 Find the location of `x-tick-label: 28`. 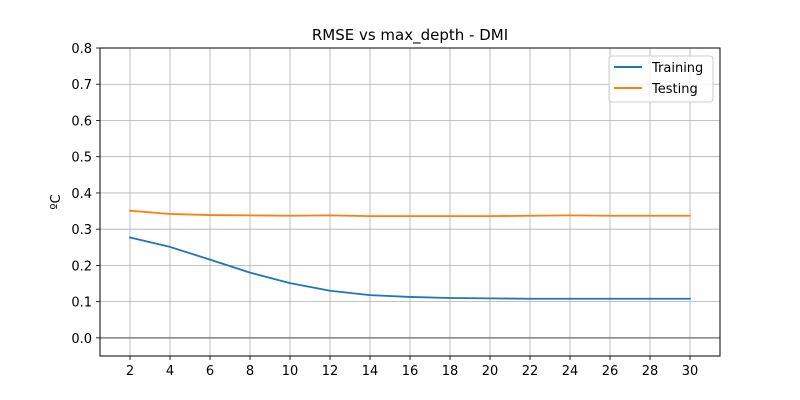

x-tick-label: 28 is located at coordinates (650, 371).